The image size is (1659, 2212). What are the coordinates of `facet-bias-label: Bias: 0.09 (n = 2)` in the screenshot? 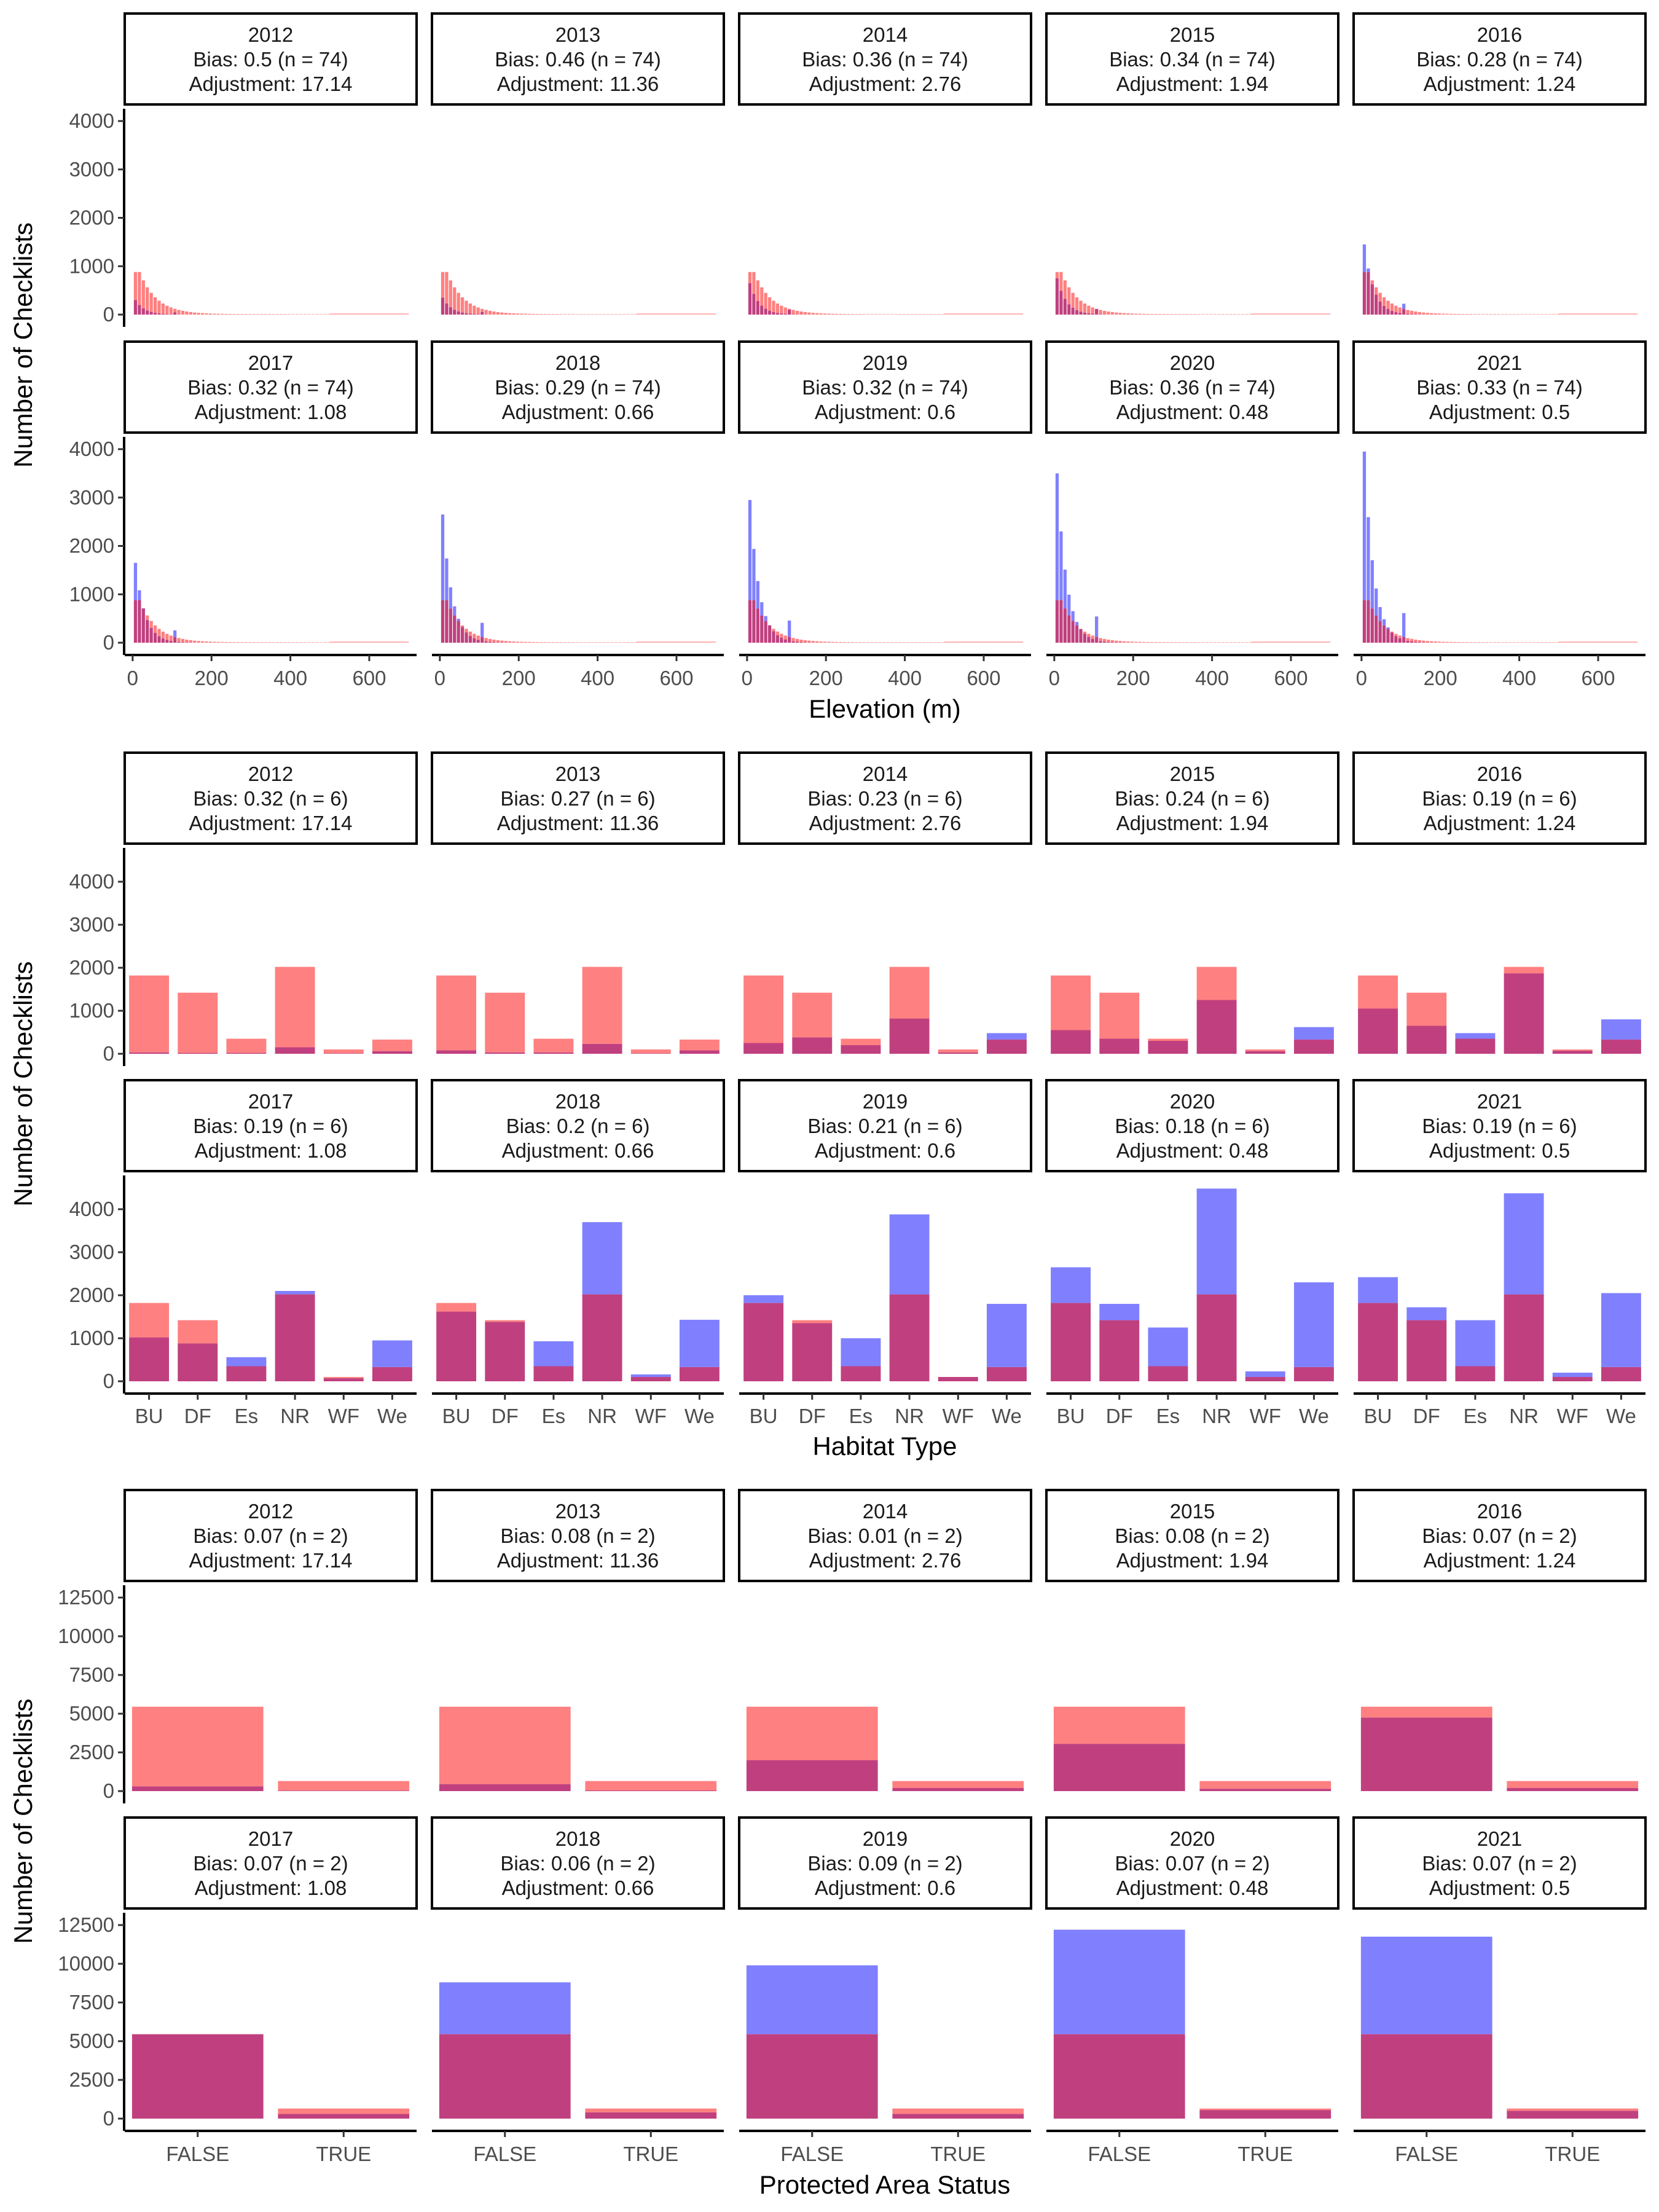 It's located at (884, 1863).